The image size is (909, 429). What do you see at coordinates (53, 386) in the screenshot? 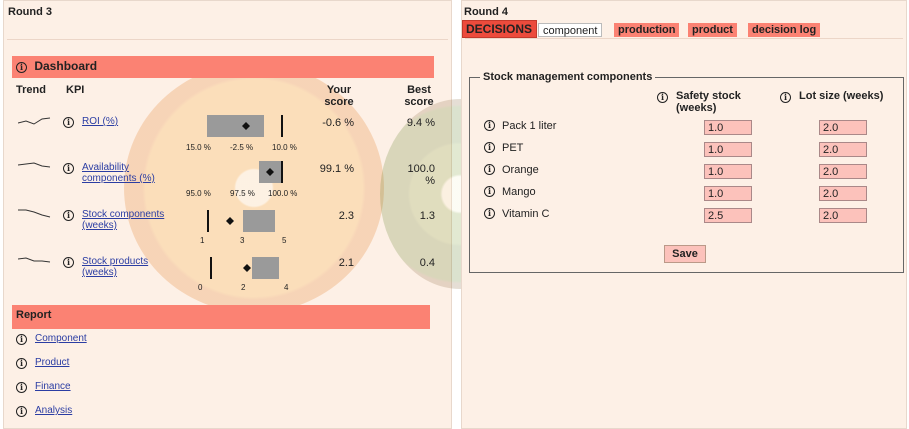
I see `report-link-finance: Finance` at bounding box center [53, 386].